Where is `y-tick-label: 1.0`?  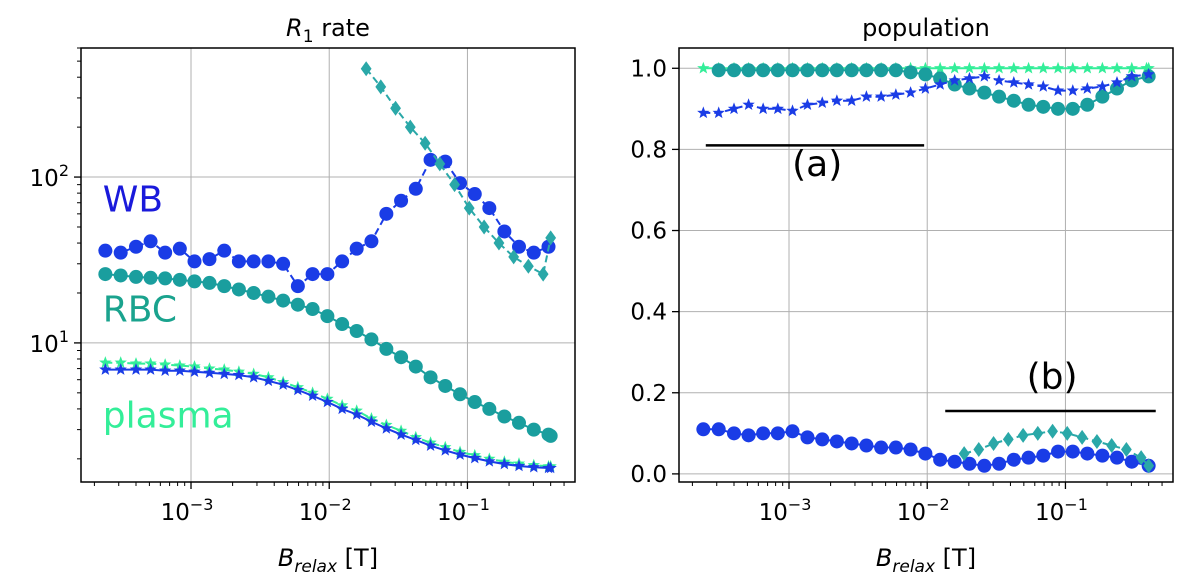
y-tick-label: 1.0 is located at coordinates (648, 69).